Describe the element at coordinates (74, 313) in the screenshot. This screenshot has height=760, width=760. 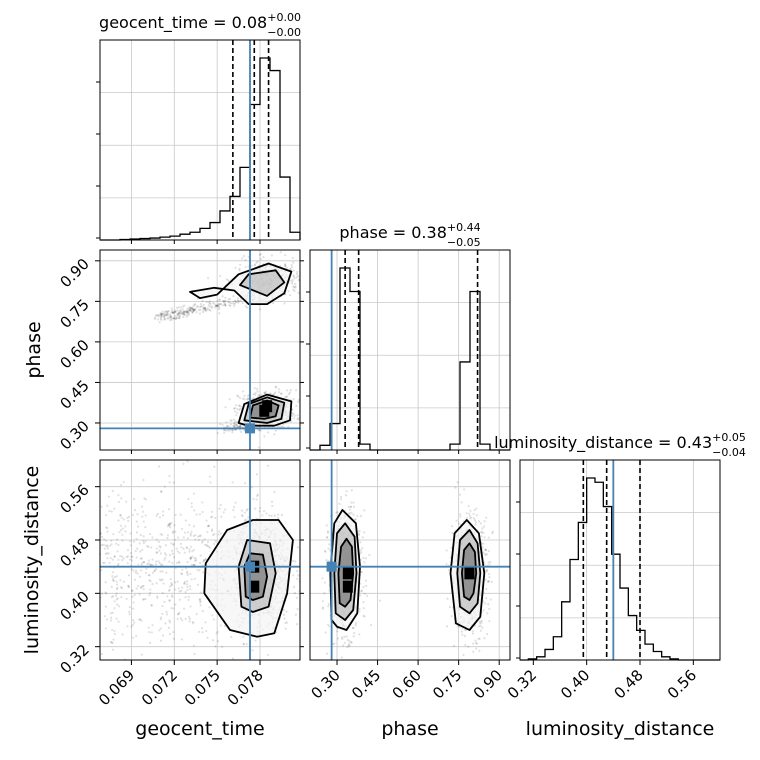
I see `y-tick-label: 0.75` at that location.